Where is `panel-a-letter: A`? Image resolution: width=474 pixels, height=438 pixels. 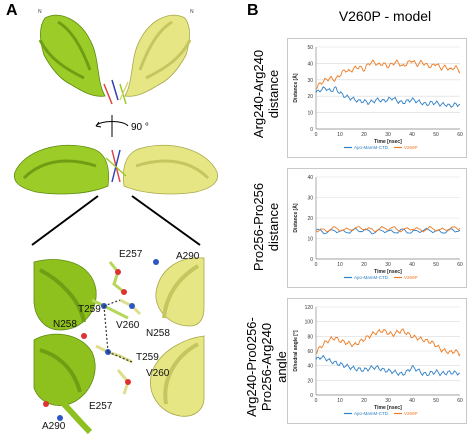 panel-a-letter: A is located at coordinates (12, 10).